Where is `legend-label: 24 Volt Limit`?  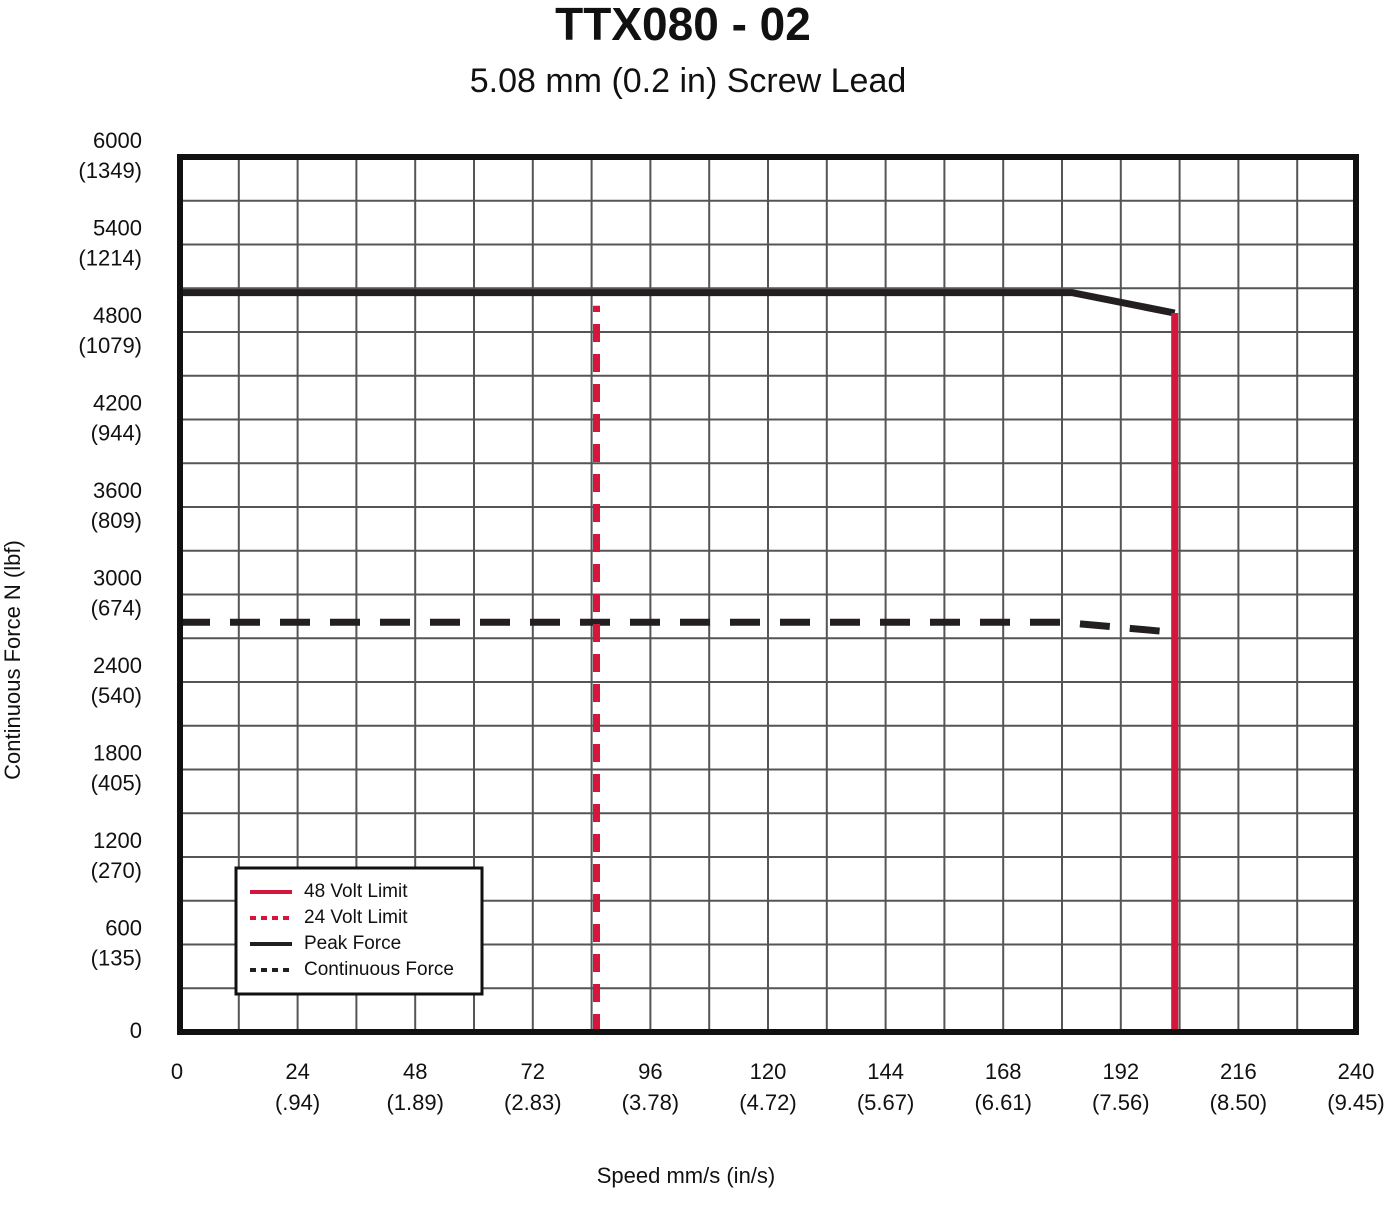
legend-label: 24 Volt Limit is located at coordinates (356, 917).